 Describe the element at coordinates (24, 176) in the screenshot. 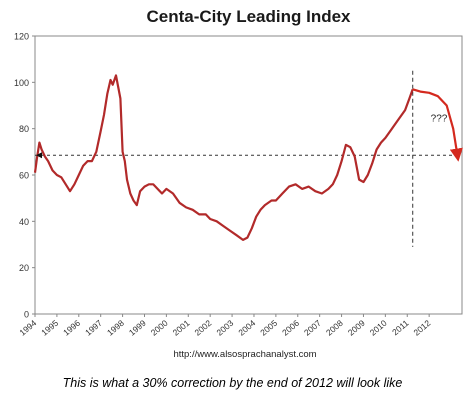

I see `y-tick-label: 60` at that location.